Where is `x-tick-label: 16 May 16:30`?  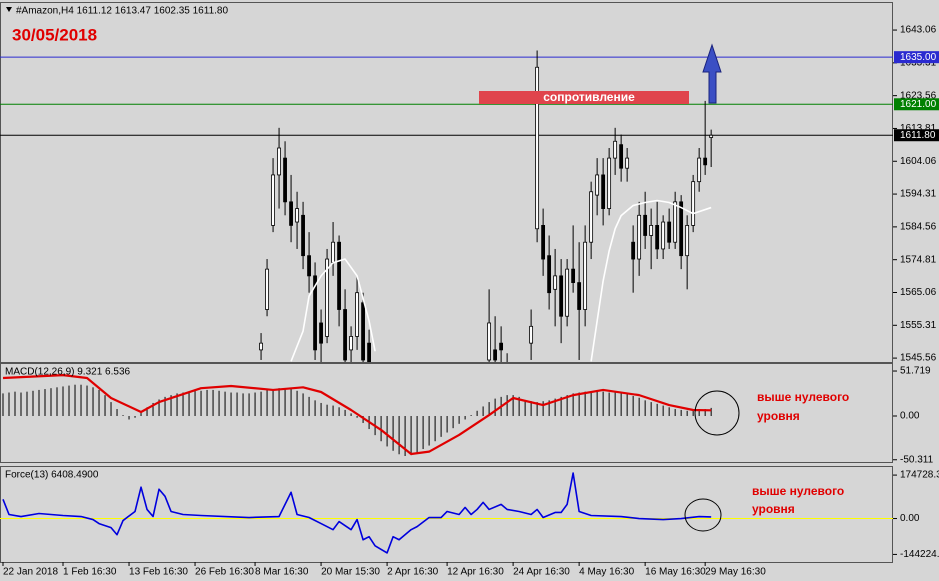
x-tick-label: 16 May 16:30 is located at coordinates (675, 572).